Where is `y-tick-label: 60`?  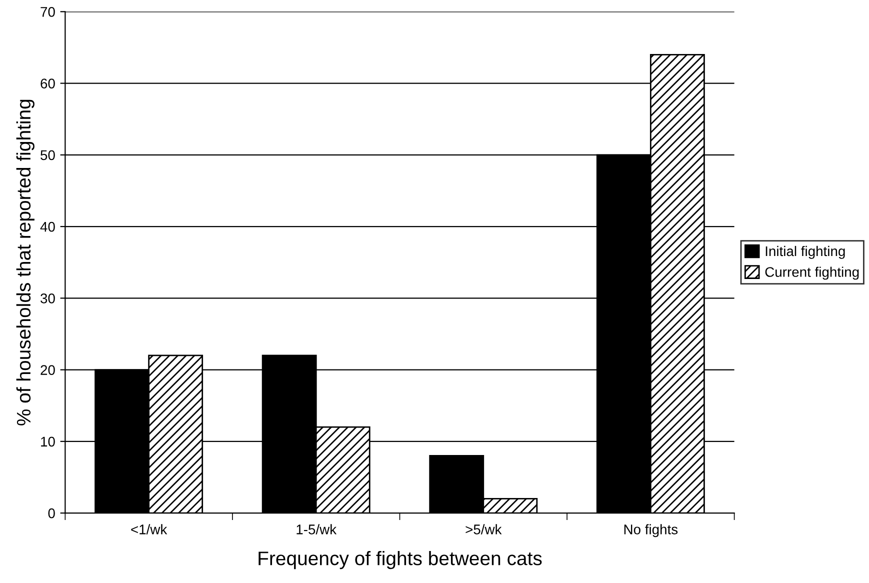
y-tick-label: 60 is located at coordinates (47, 83).